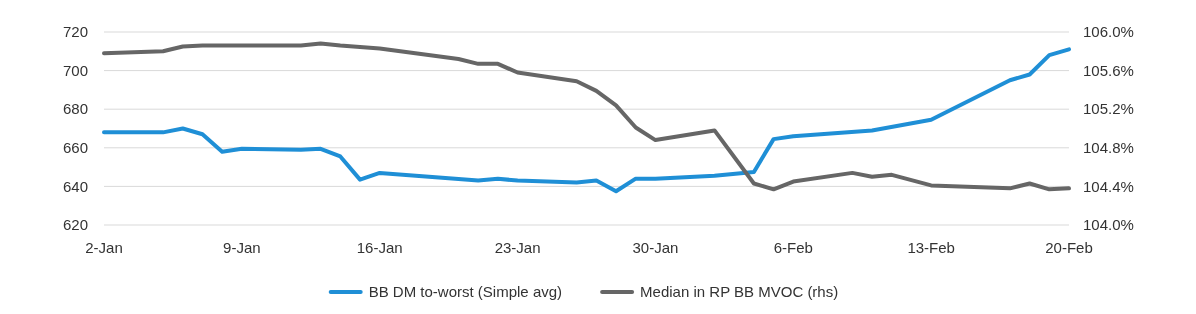  I want to click on y-tick-label: 700, so click(75, 70).